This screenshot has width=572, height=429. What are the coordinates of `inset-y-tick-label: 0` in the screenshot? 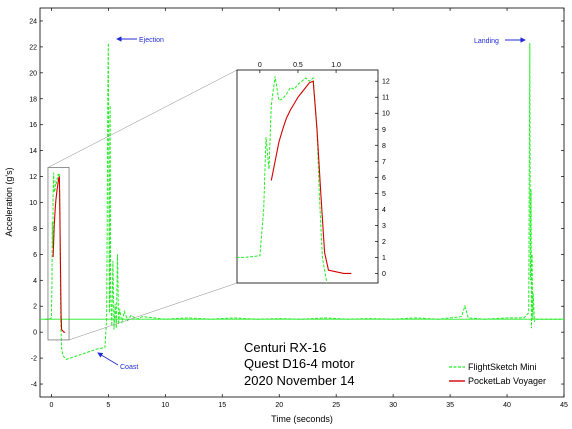 It's located at (384, 274).